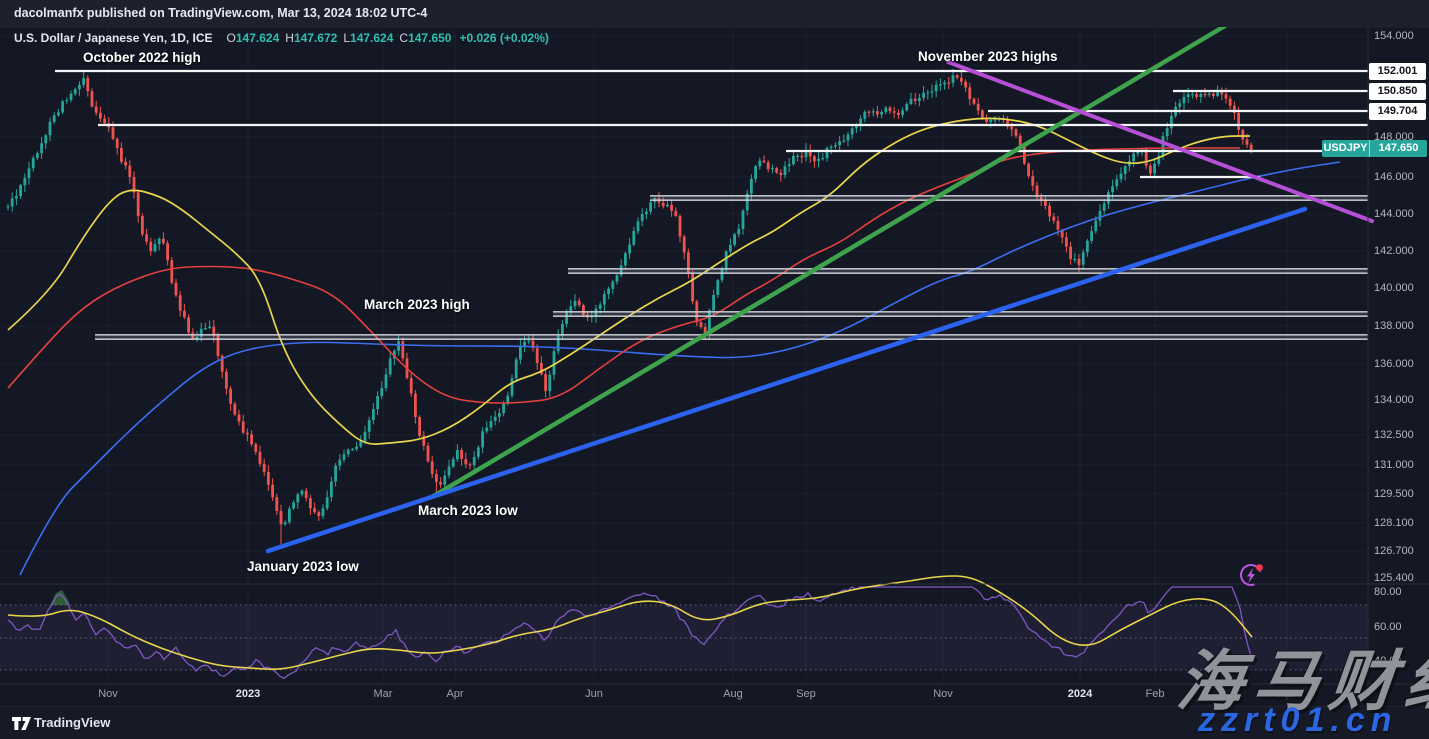  I want to click on watermark-site: zzrt01.cn, so click(1298, 720).